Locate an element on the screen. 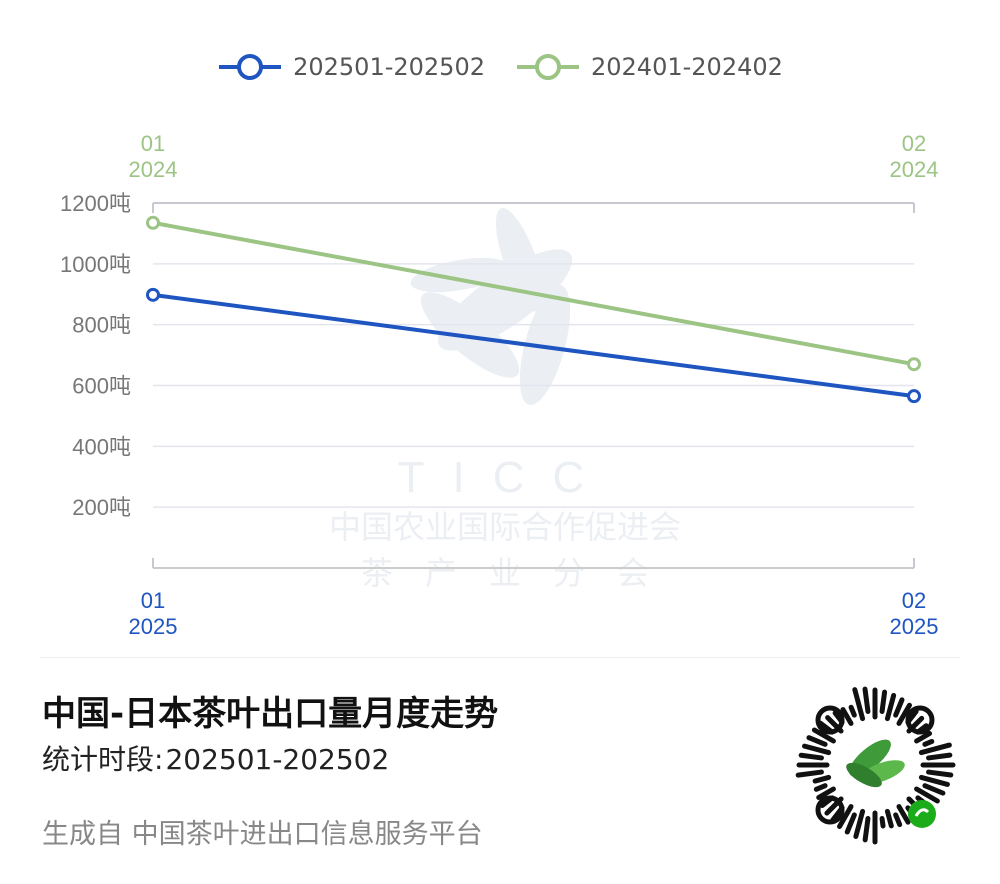 The image size is (1000, 884). period-value: 202501-202502 is located at coordinates (277, 759).